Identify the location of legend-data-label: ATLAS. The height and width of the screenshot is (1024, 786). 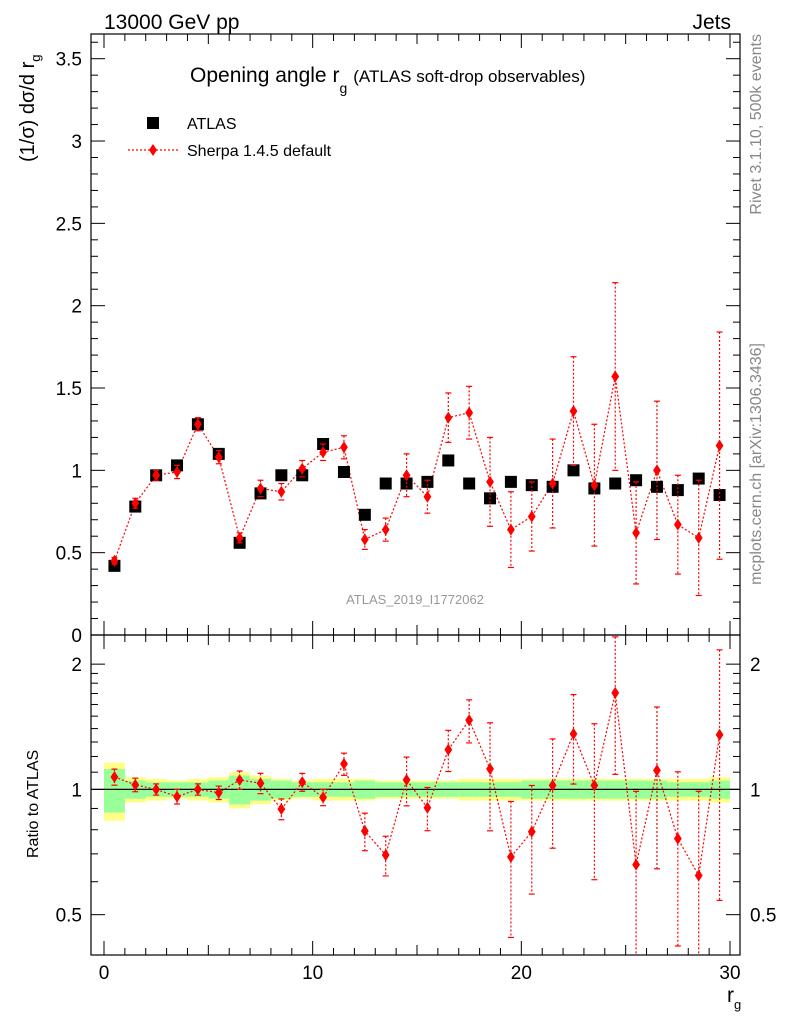
(212, 124).